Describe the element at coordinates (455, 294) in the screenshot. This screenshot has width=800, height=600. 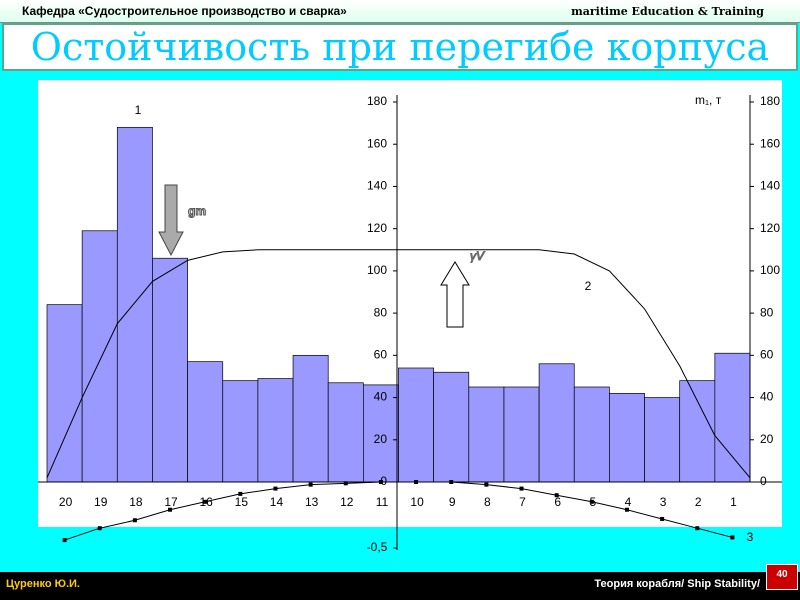
I see `gamma-v-arrow` at that location.